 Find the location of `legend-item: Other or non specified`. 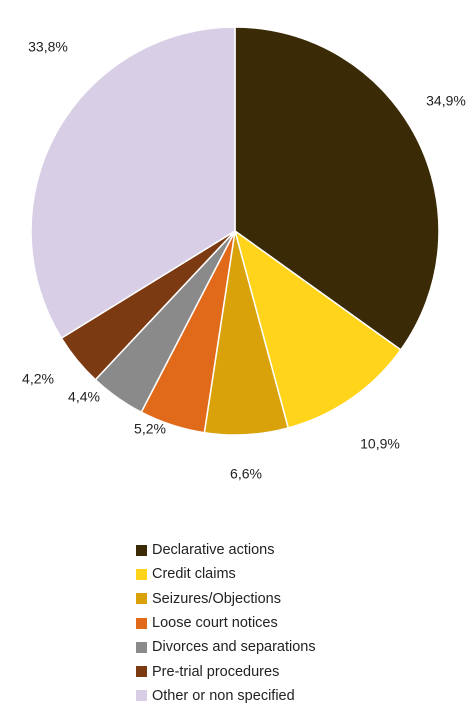

legend-item: Other or non specified is located at coordinates (226, 696).